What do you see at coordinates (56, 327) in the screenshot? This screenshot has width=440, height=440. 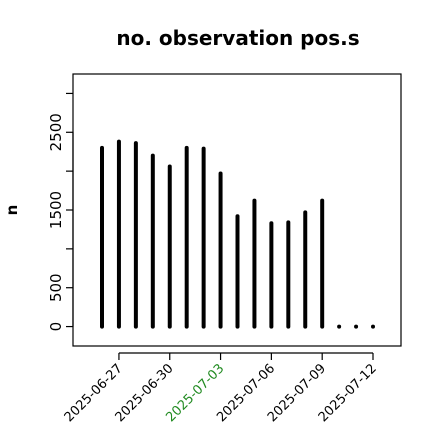 I see `y-tick-label: 0` at bounding box center [56, 327].